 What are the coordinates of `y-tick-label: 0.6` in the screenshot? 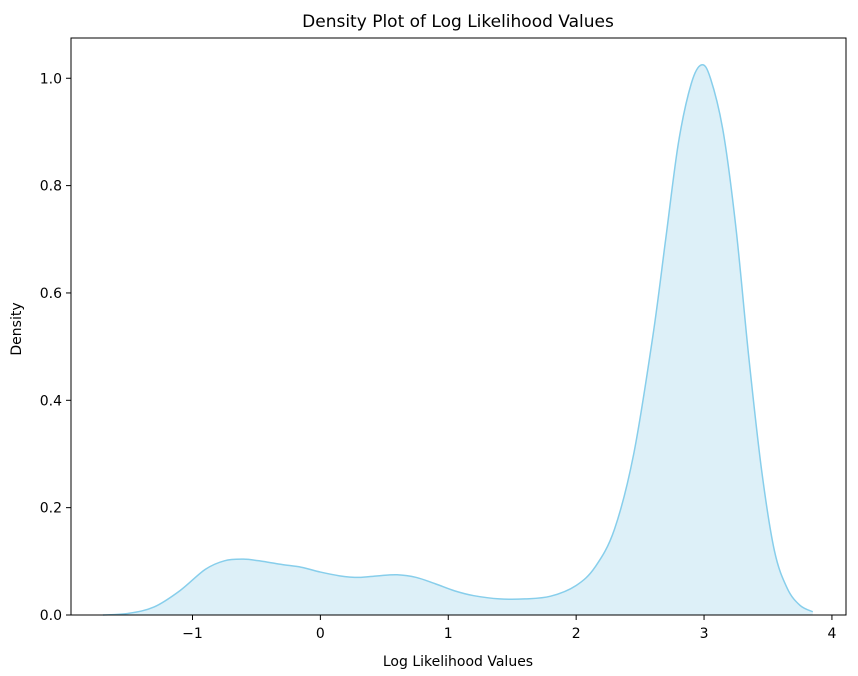 It's located at (51, 294).